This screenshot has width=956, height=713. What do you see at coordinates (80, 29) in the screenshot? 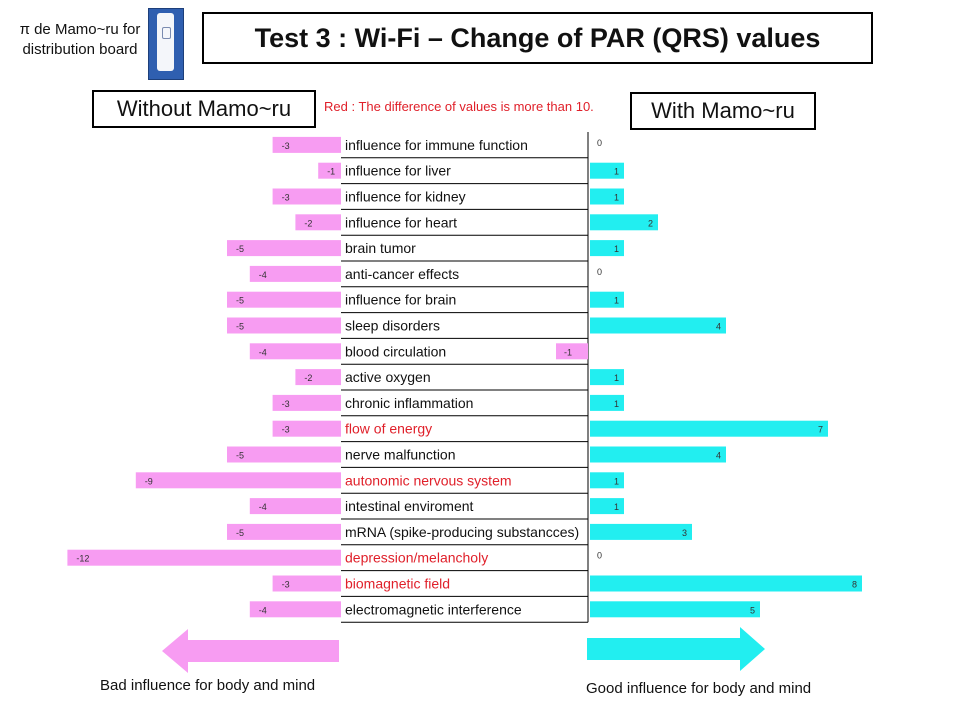
I see `product-caption-line1: π de Mamo~ru for` at bounding box center [80, 29].